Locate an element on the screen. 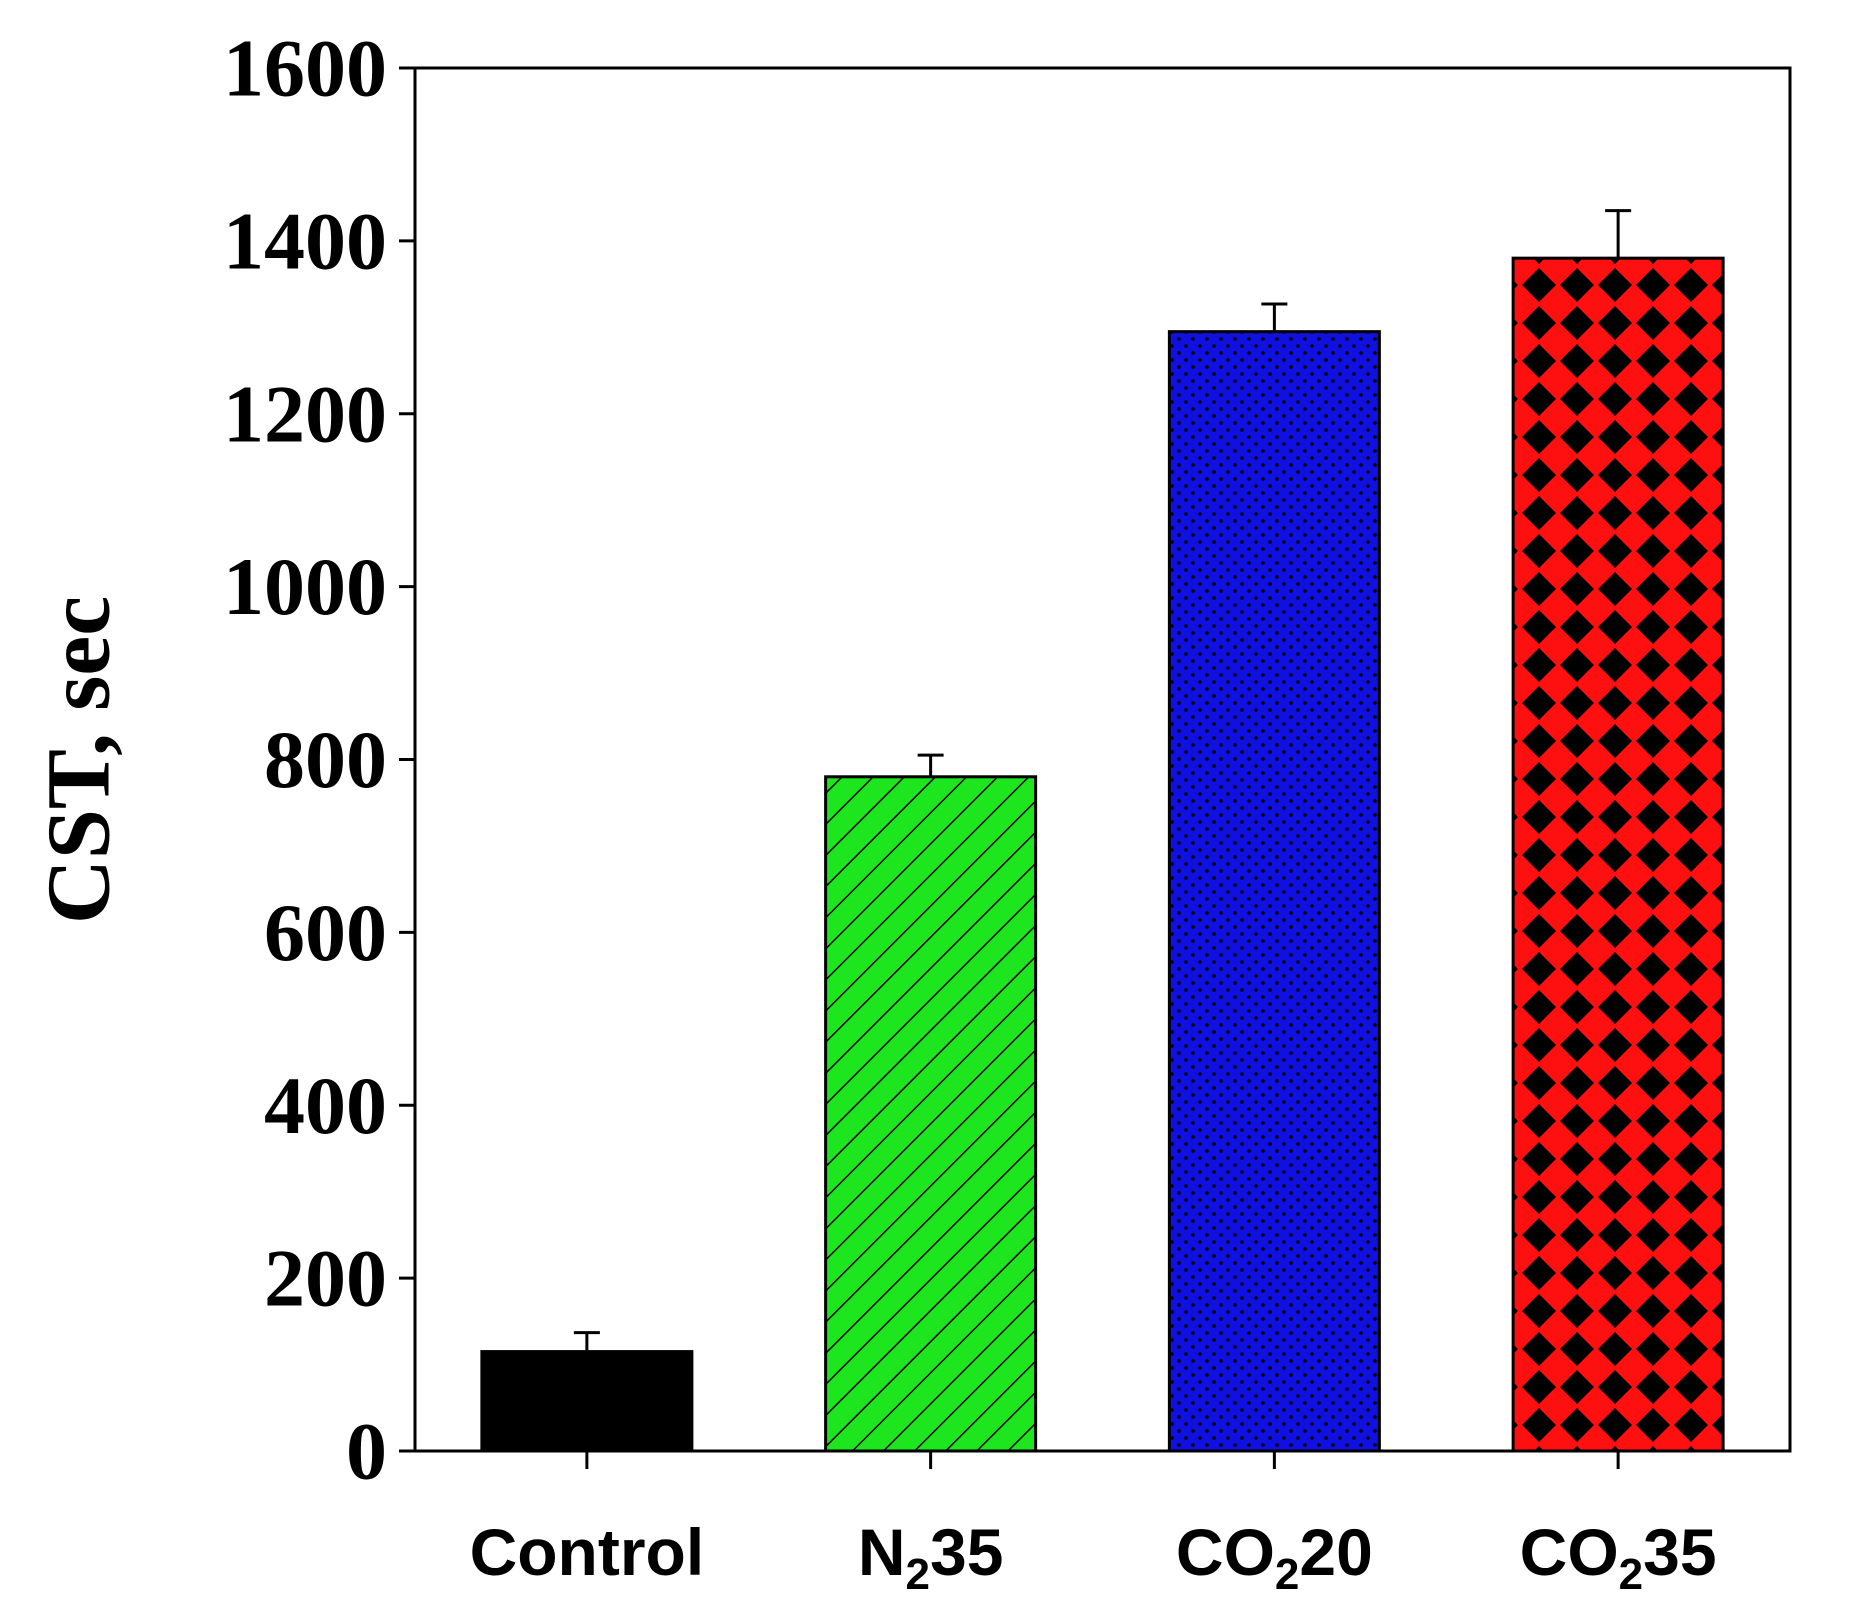  y-tick-label: 1600 is located at coordinates (305, 68).